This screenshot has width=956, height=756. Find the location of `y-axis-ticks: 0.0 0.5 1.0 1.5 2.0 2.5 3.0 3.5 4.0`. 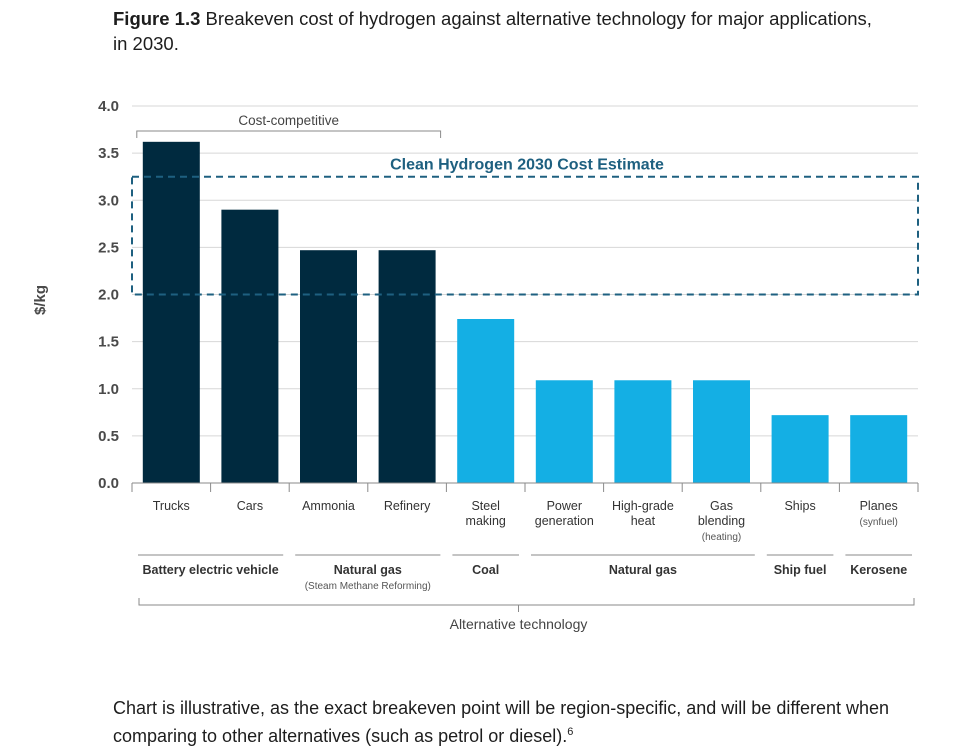

y-axis-ticks: 0.0 0.5 1.0 1.5 2.0 2.5 3.0 3.5 4.0 is located at coordinates (108, 295).